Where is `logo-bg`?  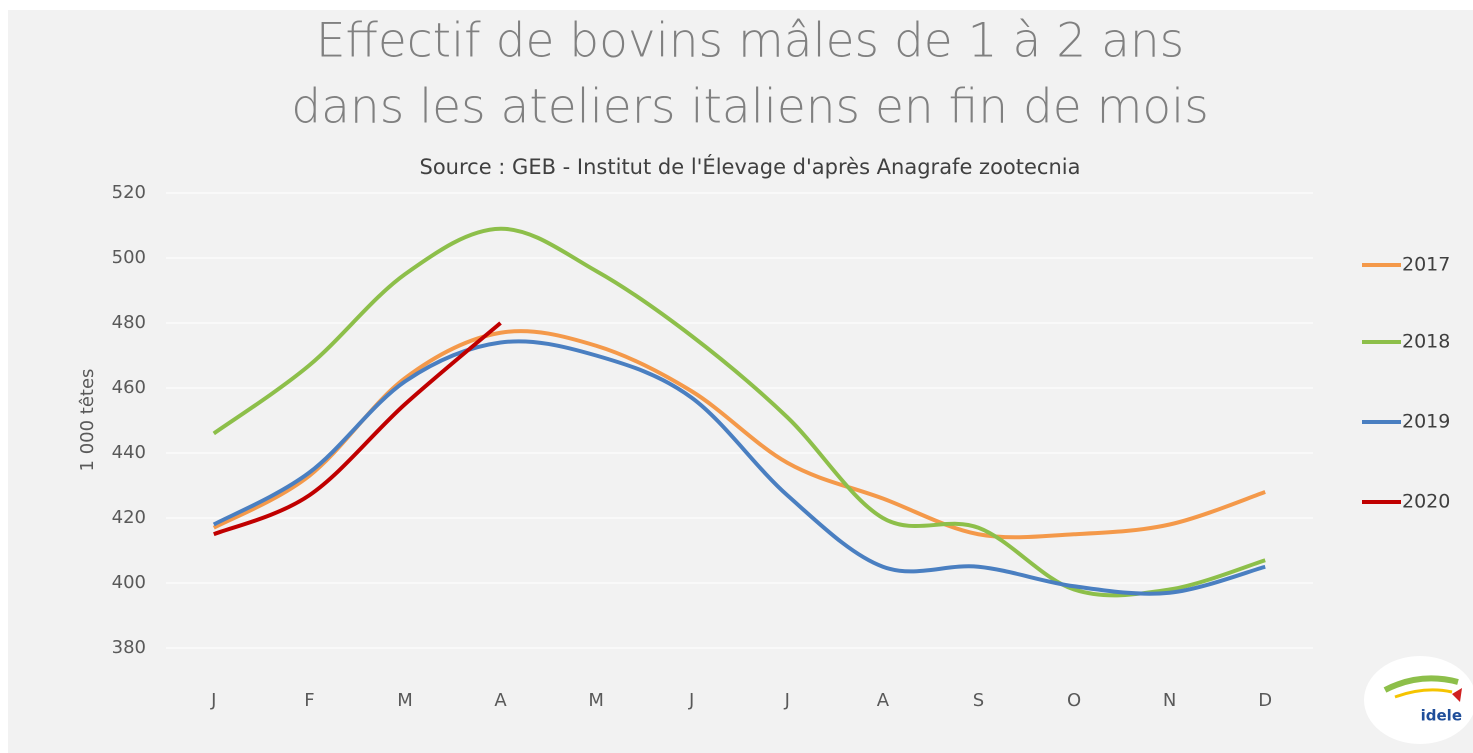
logo-bg is located at coordinates (1418, 700).